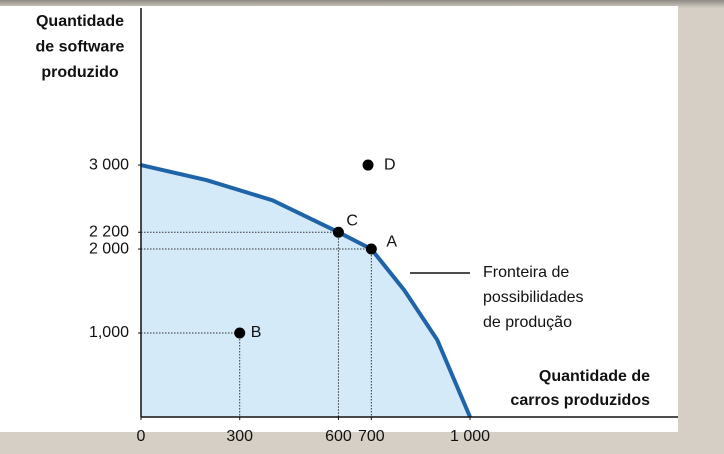  What do you see at coordinates (141, 436) in the screenshot?
I see `x-tick-label: 0` at bounding box center [141, 436].